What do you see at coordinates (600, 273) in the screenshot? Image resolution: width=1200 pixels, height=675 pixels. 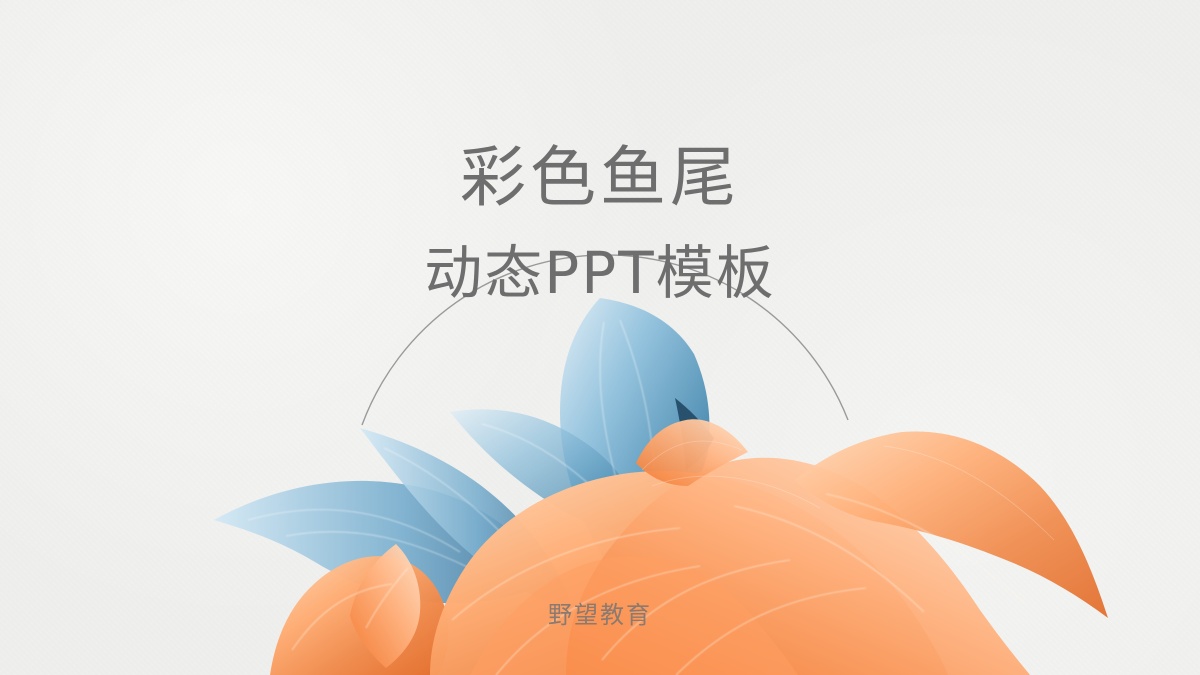 I see `slide-subtitle: 动态PPT模板` at bounding box center [600, 273].